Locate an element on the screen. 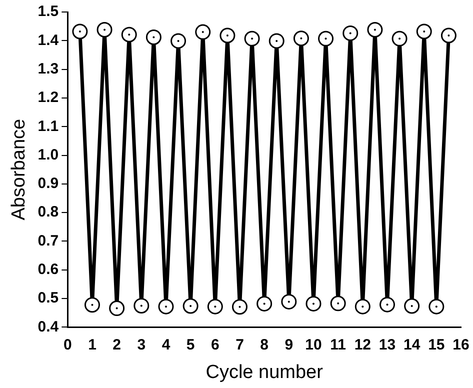  x-tick-label: 8 is located at coordinates (264, 345).